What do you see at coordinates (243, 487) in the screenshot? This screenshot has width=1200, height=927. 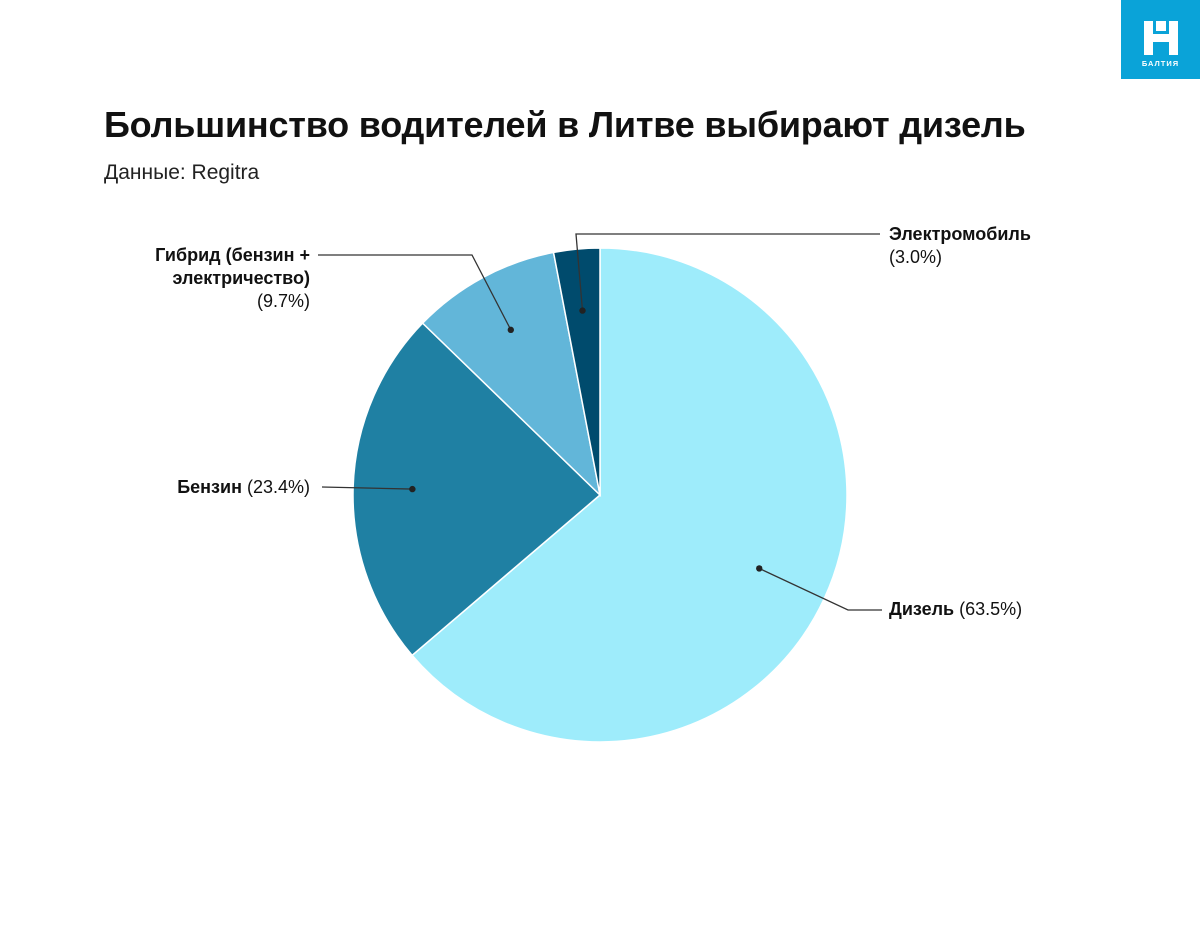 I see `label-petrol: Бензин (23.4%)` at bounding box center [243, 487].